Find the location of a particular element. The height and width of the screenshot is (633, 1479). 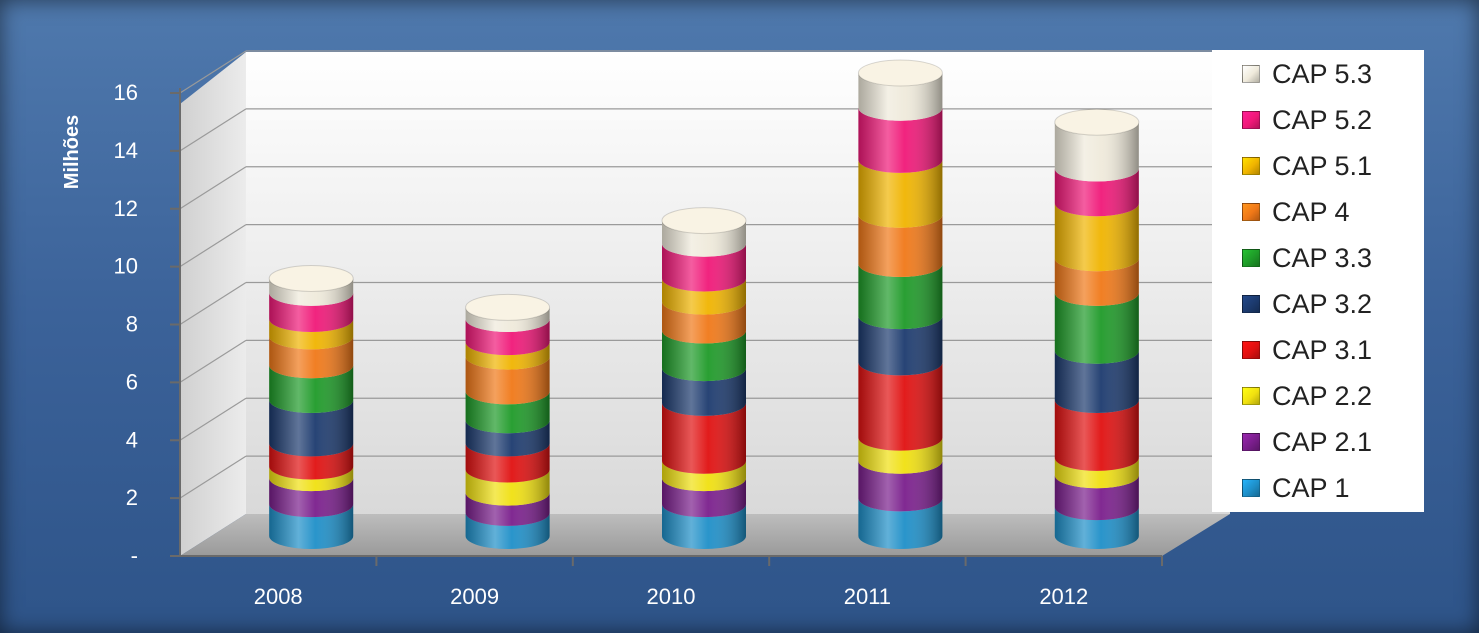

y-tick-label: 2 is located at coordinates (132, 497).